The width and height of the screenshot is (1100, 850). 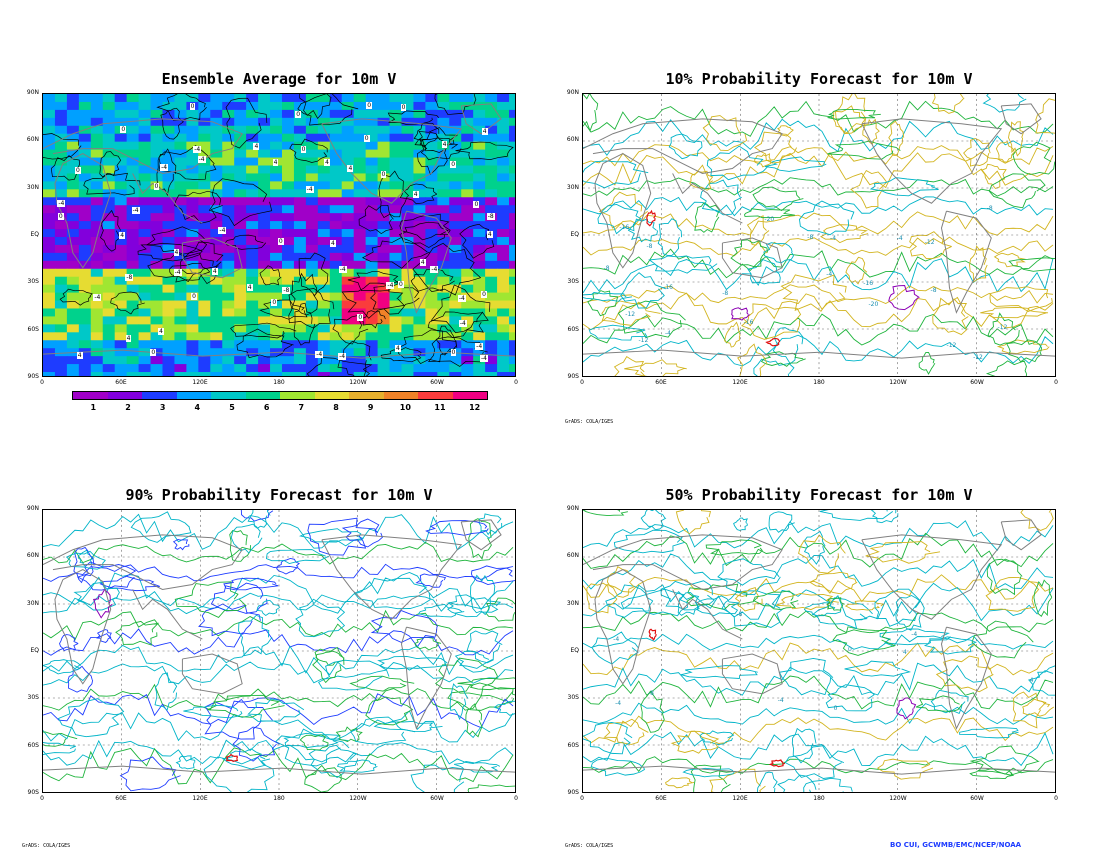 I want to click on contour-value-label: -8, so click(x=129, y=278).